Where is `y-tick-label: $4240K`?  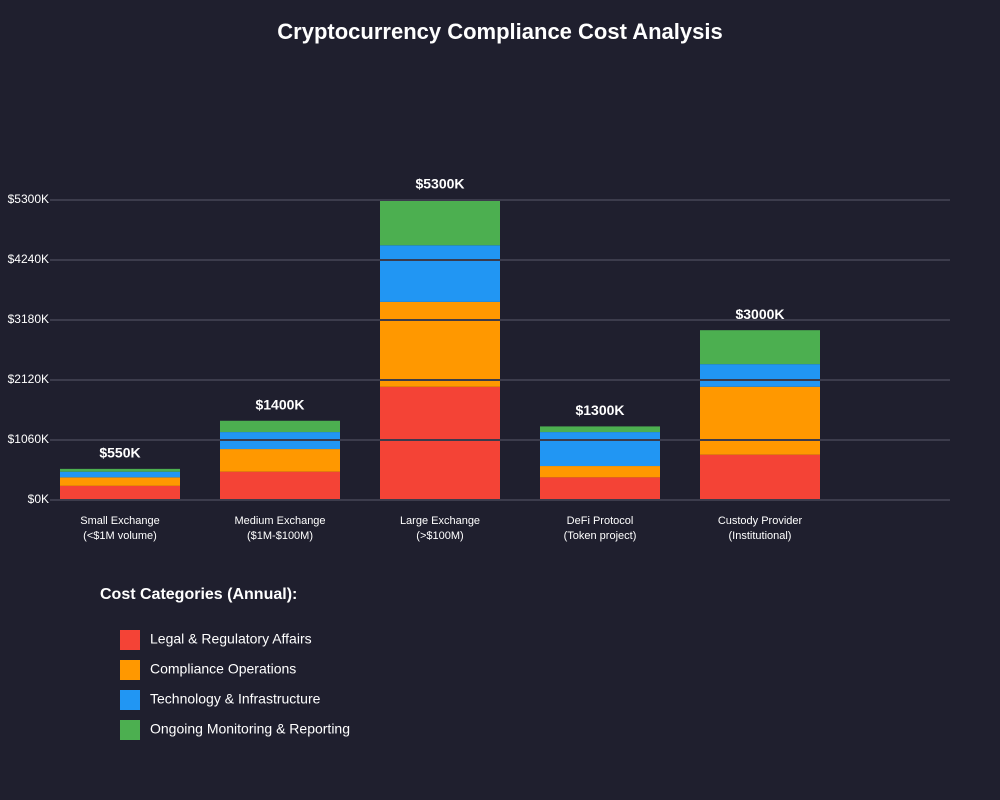
y-tick-label: $4240K is located at coordinates (28, 259).